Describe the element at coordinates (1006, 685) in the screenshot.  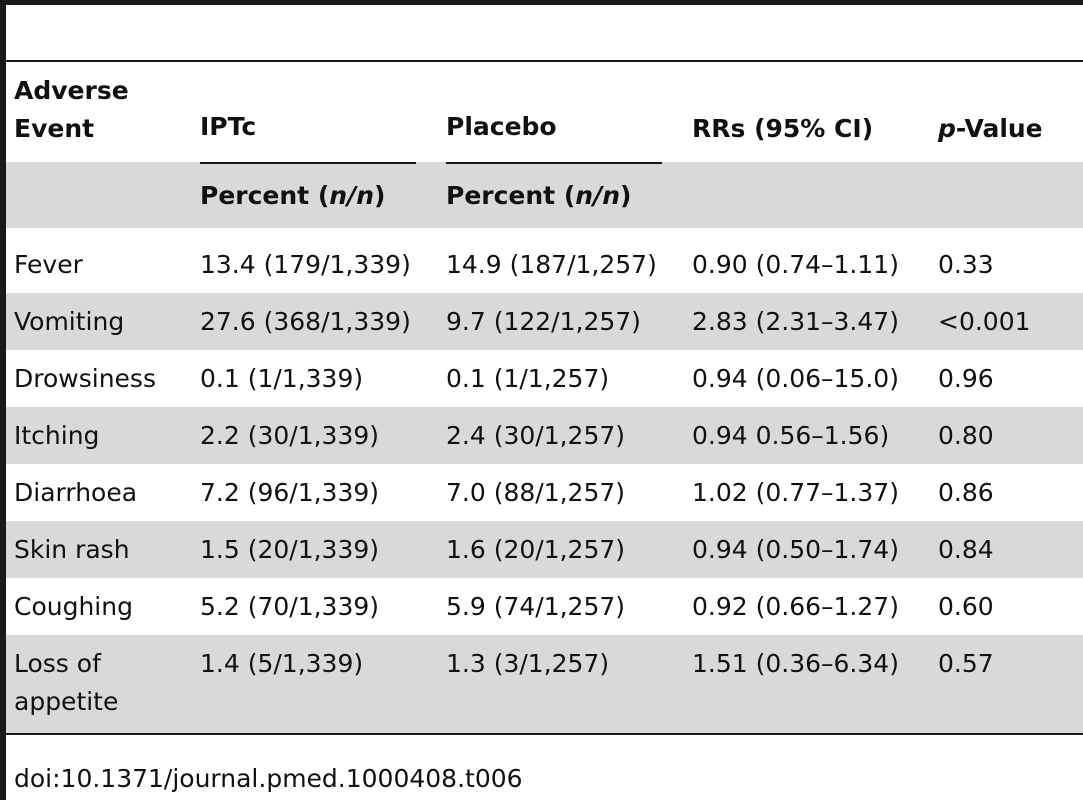
I see `cell-p: 0.57` at that location.